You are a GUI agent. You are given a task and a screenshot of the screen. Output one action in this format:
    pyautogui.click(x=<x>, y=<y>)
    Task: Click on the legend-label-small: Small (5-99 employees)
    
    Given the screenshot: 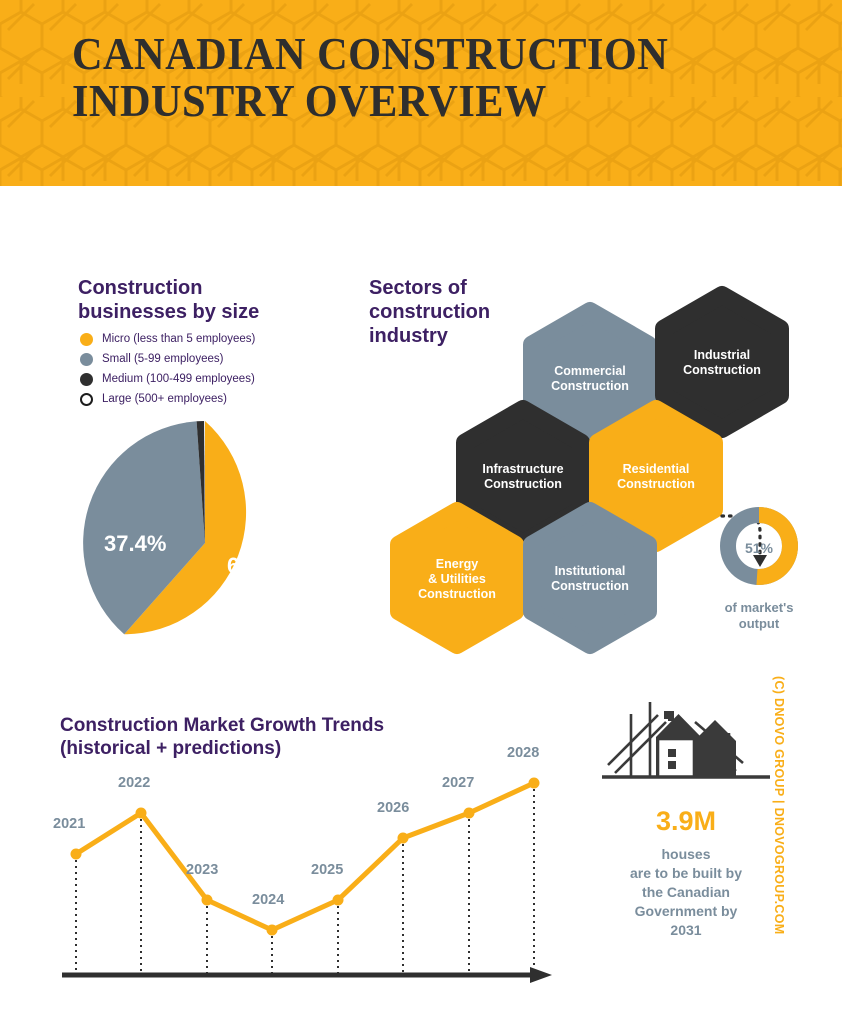 What is the action you would take?
    pyautogui.click(x=163, y=359)
    